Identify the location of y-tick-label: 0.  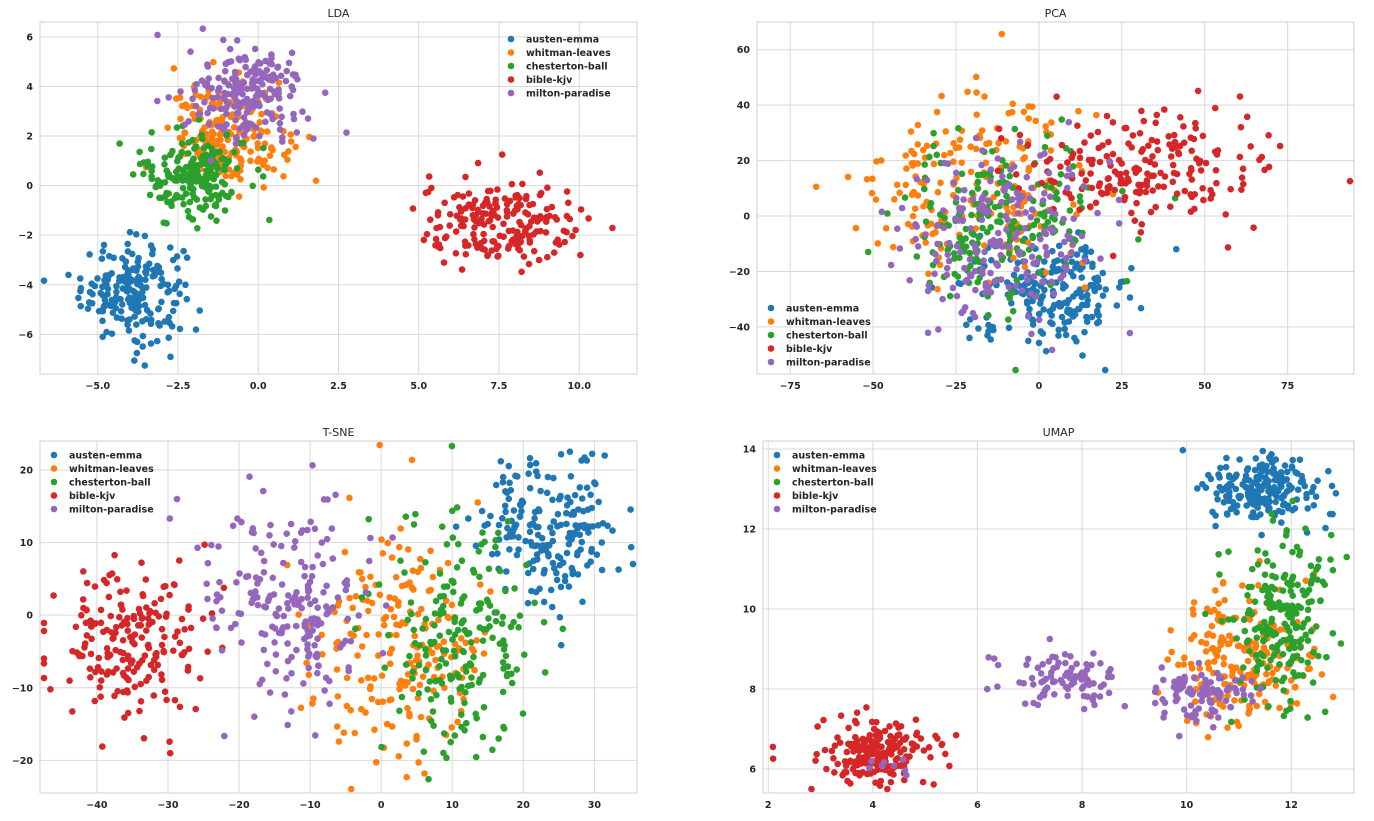
(29, 186).